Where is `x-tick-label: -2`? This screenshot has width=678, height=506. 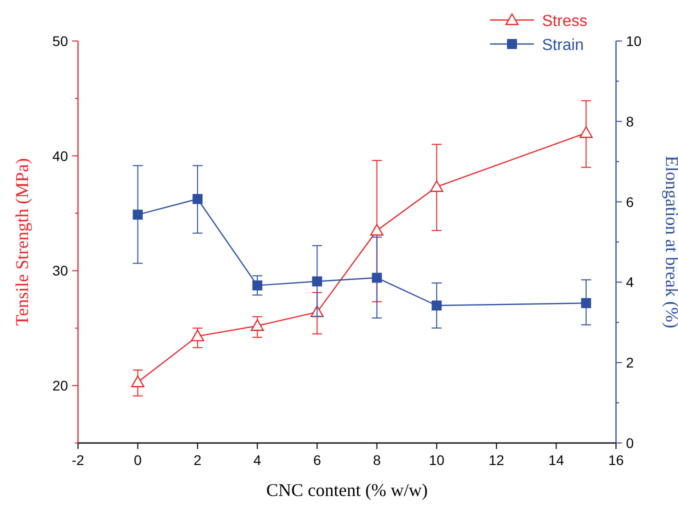
x-tick-label: -2 is located at coordinates (78, 460).